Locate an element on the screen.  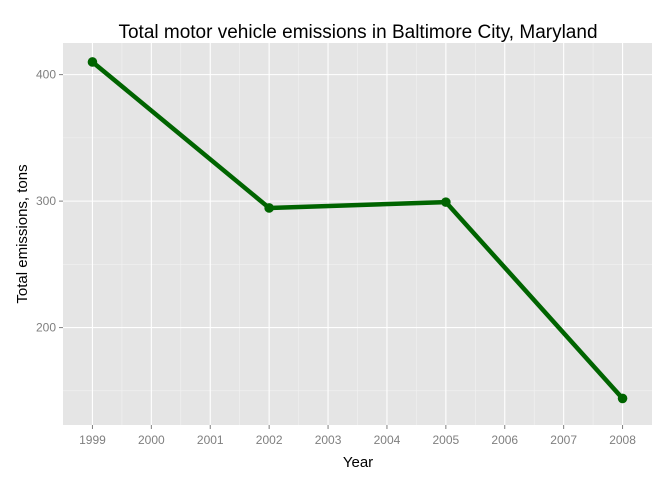
y-tick-label: 300 is located at coordinates (46, 201).